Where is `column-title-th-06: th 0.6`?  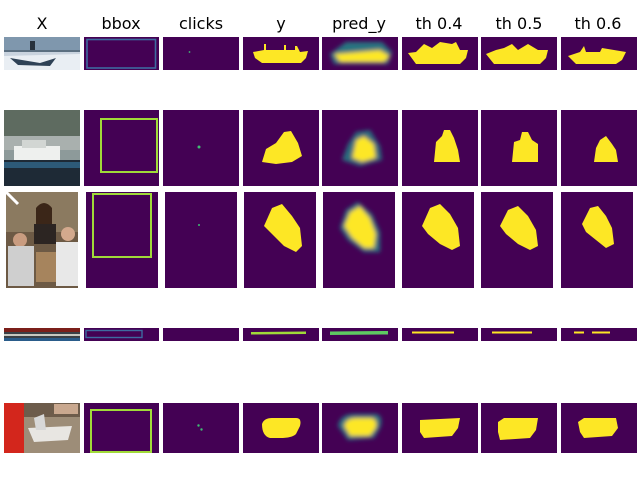 column-title-th-06: th 0.6 is located at coordinates (598, 23).